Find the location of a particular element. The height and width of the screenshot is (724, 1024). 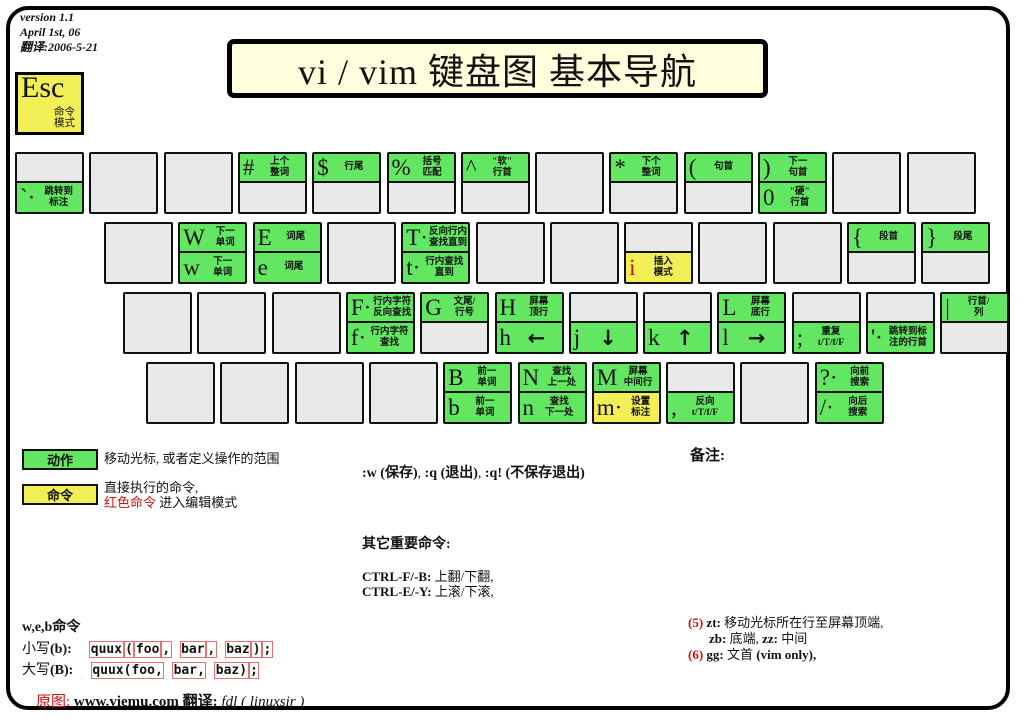

key-6: ^ "软" 行首 is located at coordinates (495, 183).